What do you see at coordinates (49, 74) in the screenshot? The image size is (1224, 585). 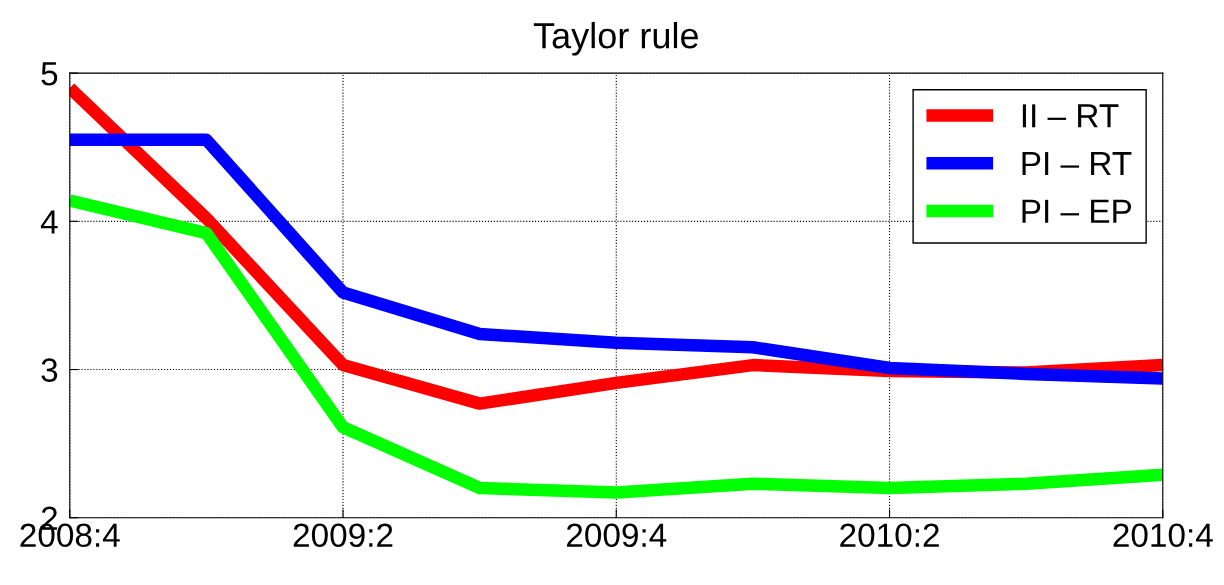 I see `y-tick-label: 5` at bounding box center [49, 74].